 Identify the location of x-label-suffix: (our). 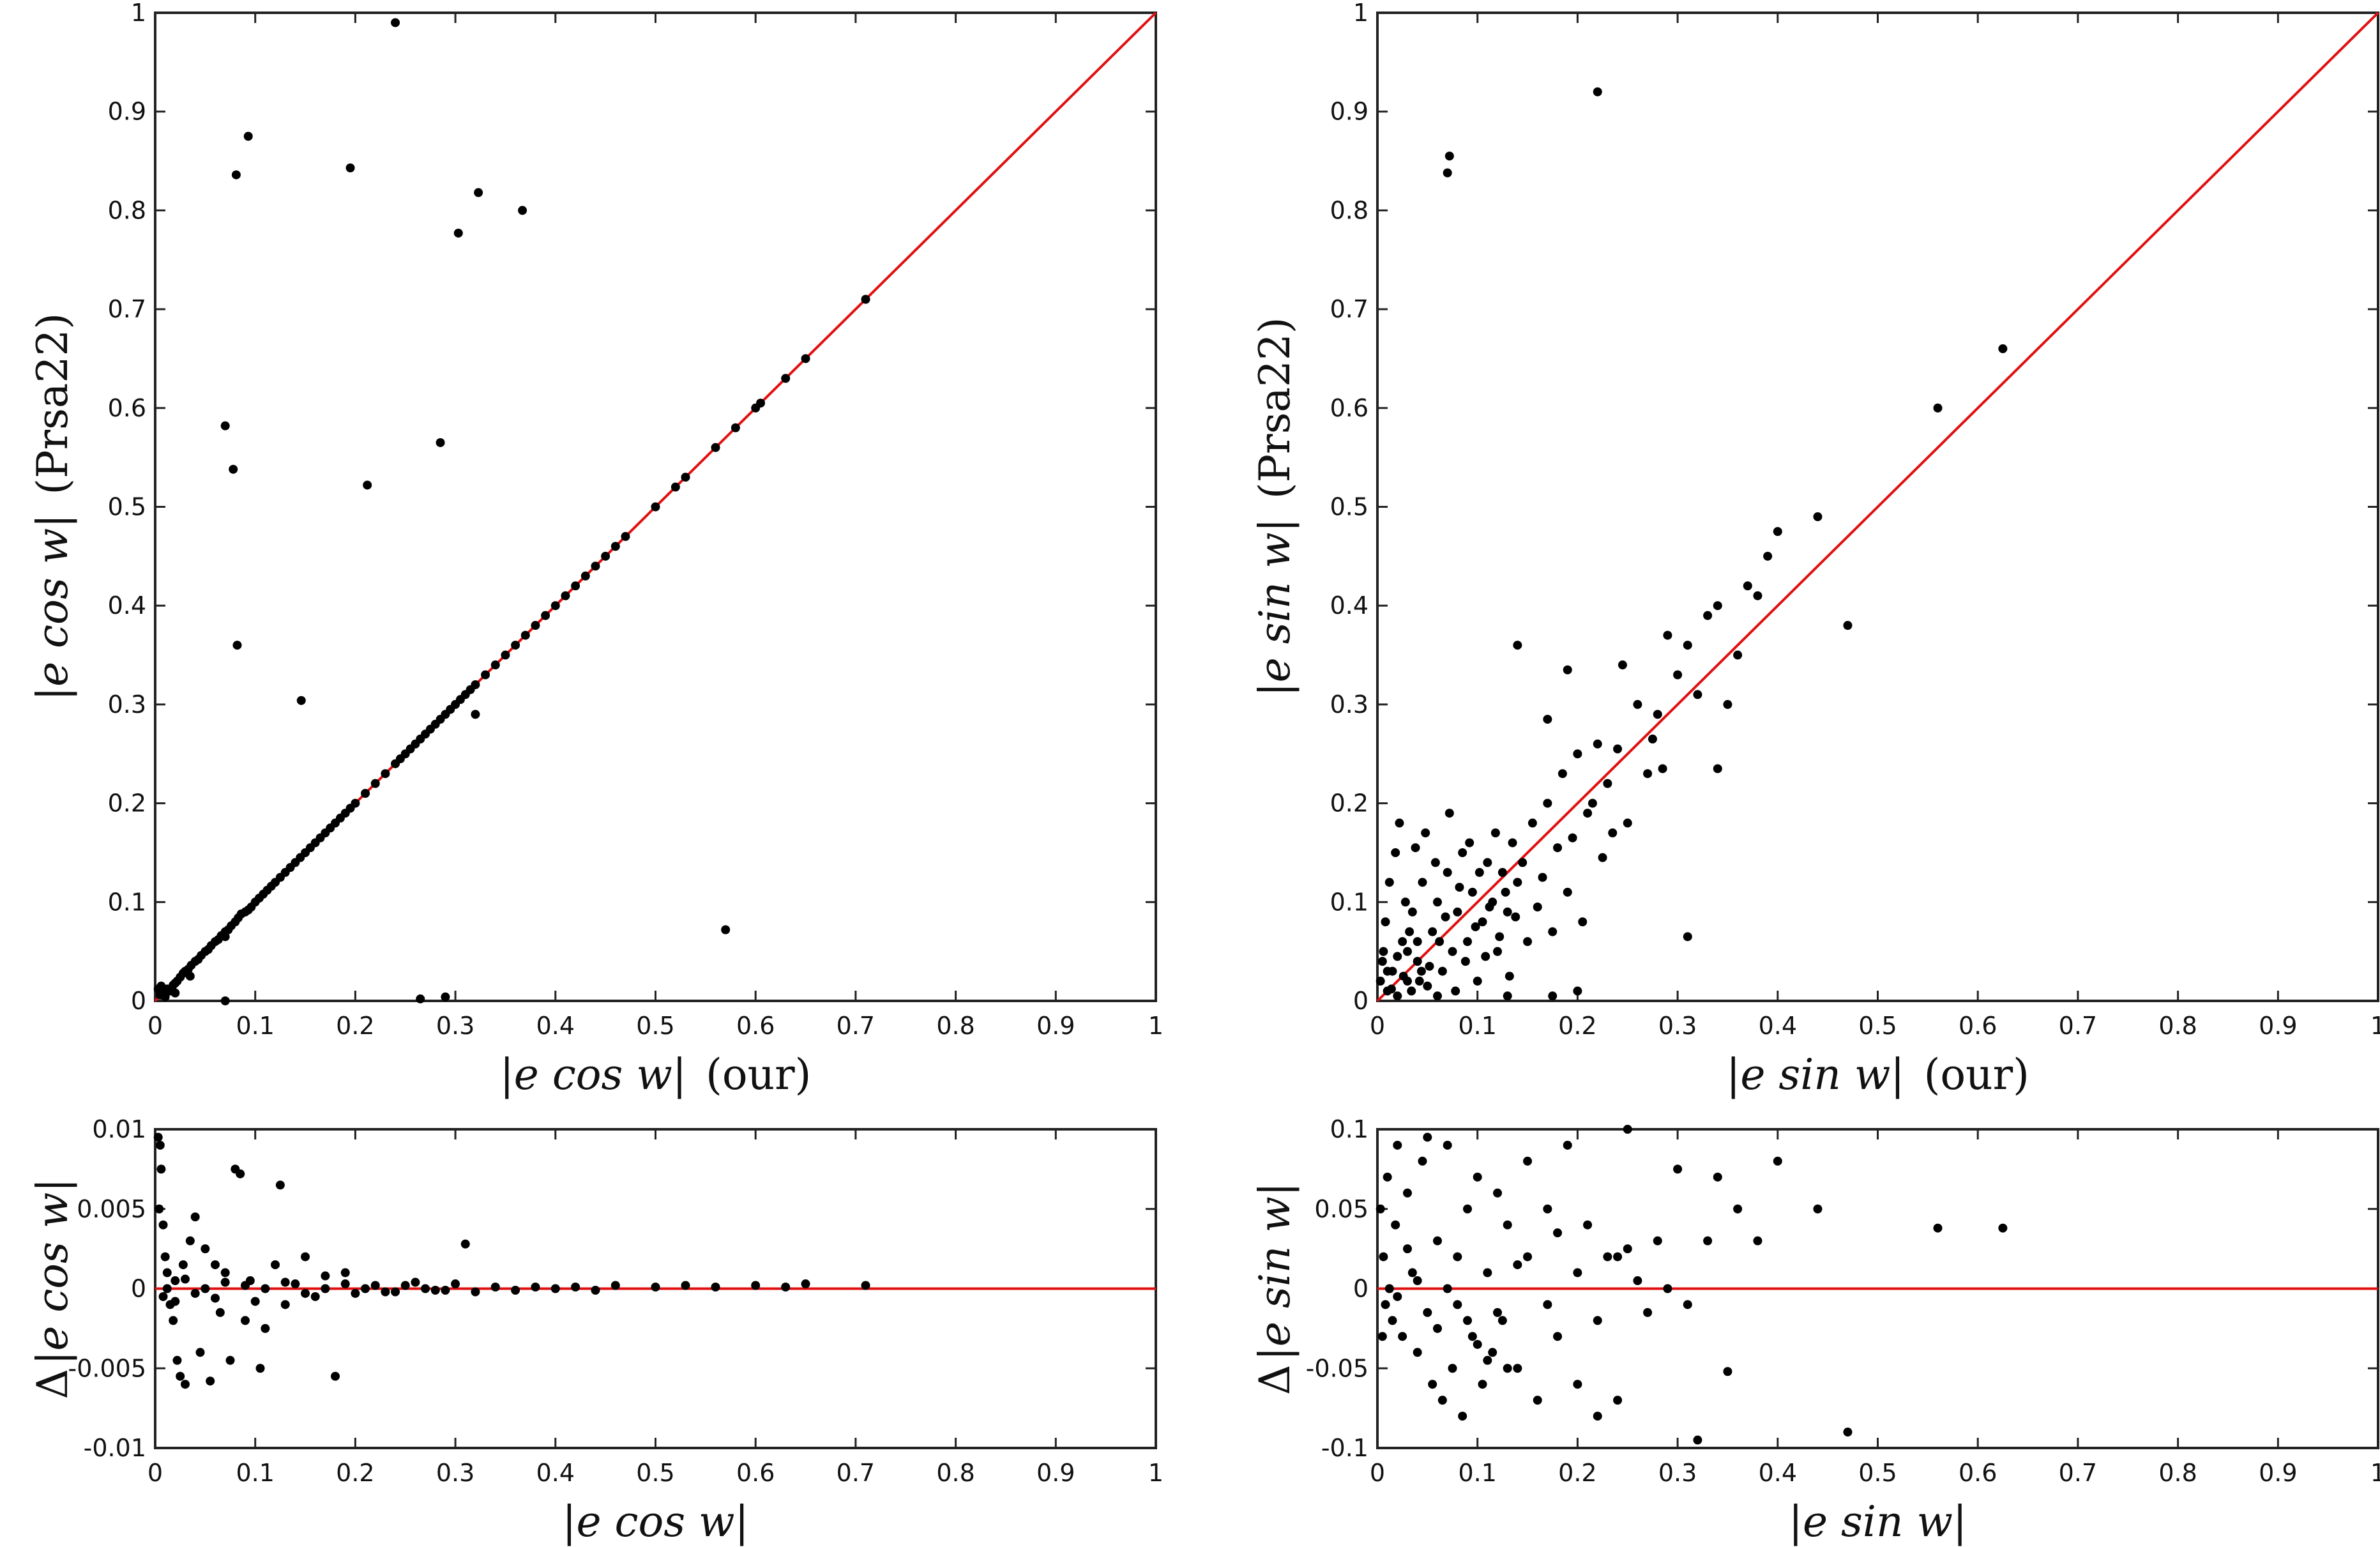
(1976, 1074).